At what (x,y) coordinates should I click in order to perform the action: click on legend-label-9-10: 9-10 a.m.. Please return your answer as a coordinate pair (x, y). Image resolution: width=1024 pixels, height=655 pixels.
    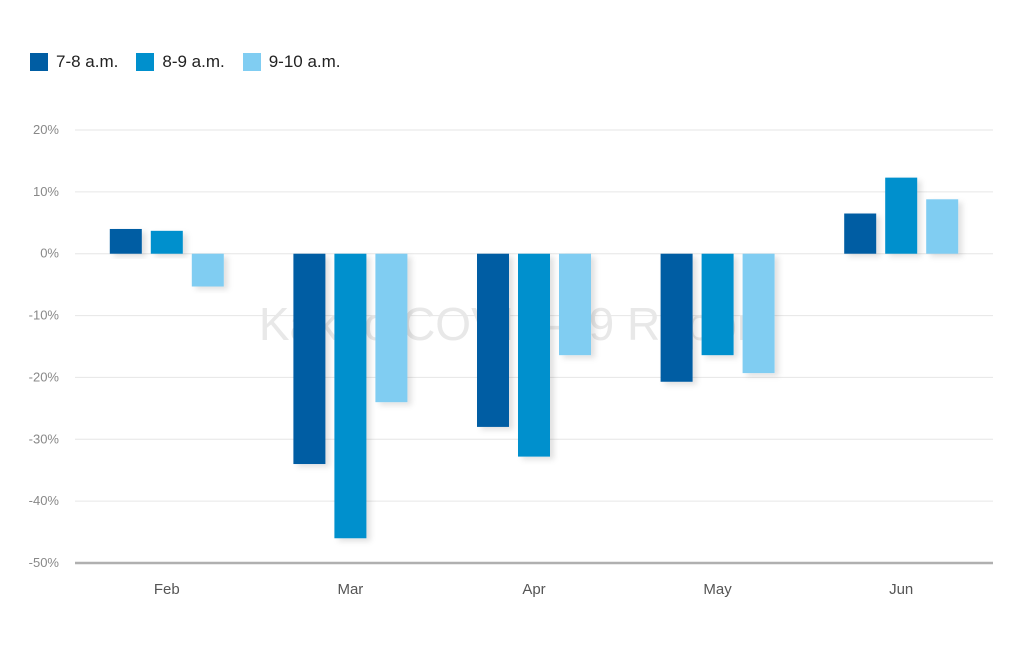
    Looking at the image, I should click on (304, 61).